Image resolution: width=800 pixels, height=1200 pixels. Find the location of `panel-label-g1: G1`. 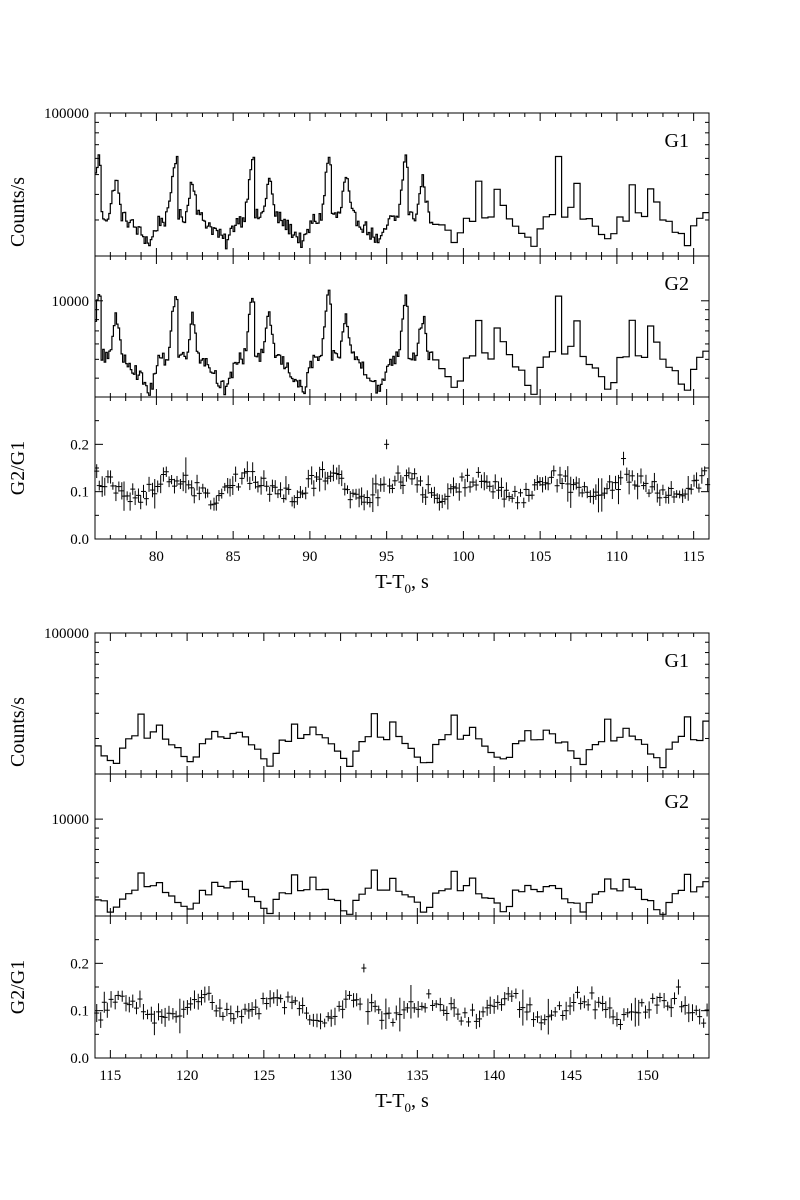

panel-label-g1: G1 is located at coordinates (677, 661).